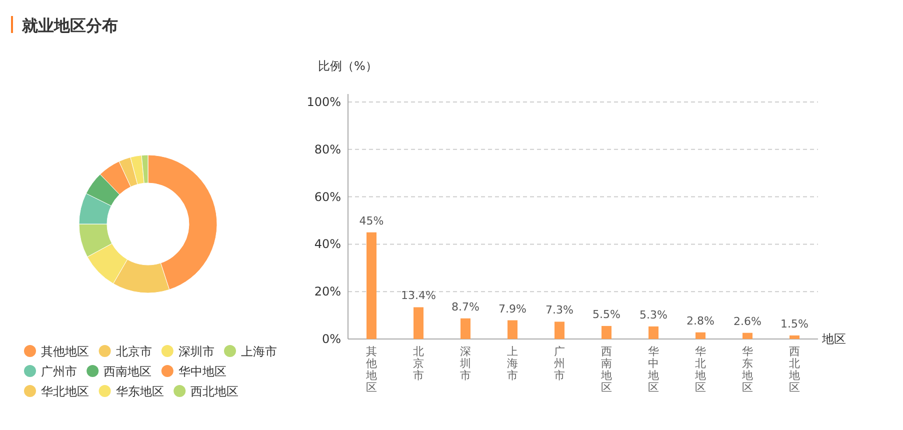 The height and width of the screenshot is (430, 903). Describe the element at coordinates (466, 307) in the screenshot. I see `data-label: 8.7%` at that location.